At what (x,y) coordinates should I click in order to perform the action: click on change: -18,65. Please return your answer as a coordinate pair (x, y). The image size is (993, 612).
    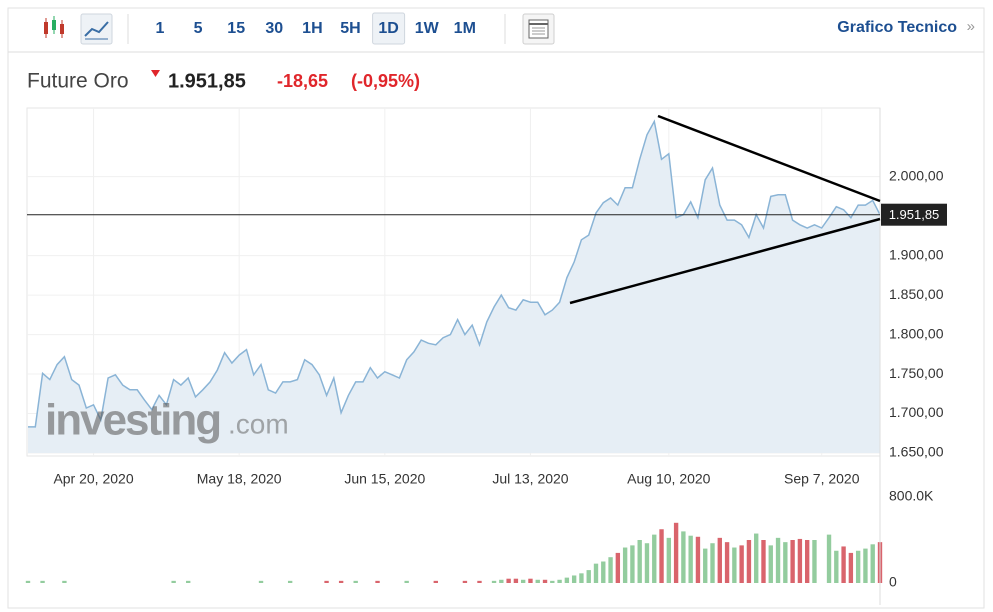
    Looking at the image, I should click on (302, 81).